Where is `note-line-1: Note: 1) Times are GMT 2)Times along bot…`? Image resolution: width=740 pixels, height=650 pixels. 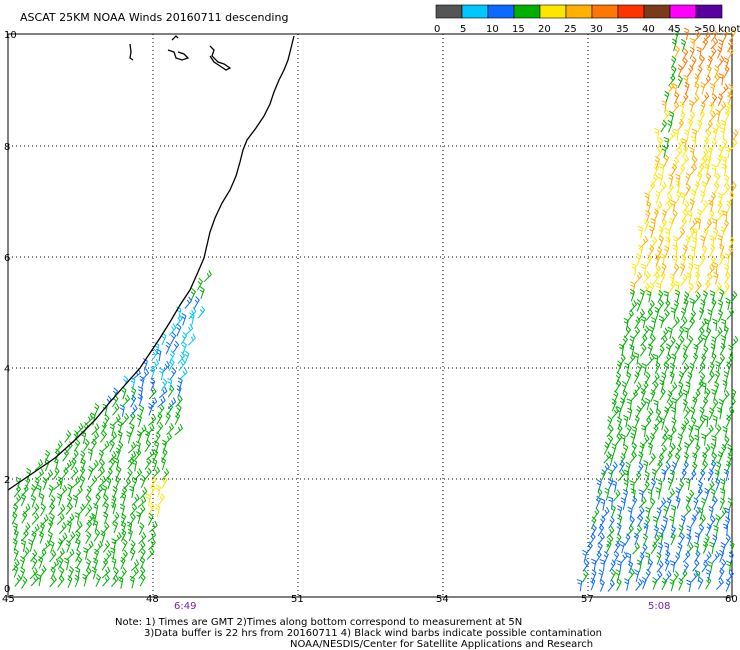 note-line-1: Note: 1) Times are GMT 2)Times along bot… is located at coordinates (318, 622).